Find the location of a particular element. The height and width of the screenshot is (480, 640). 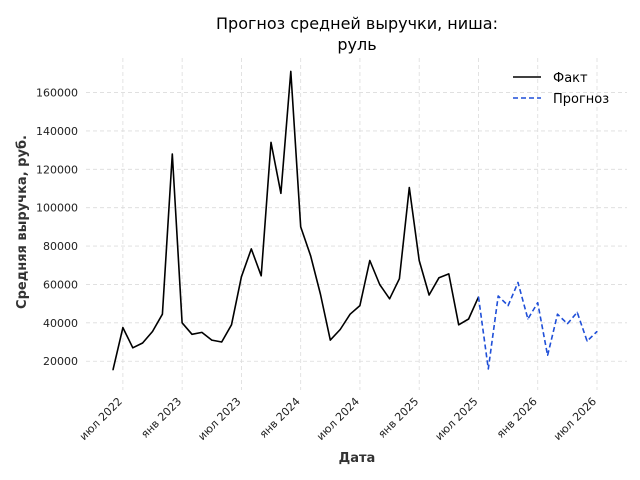

y-tick-label: 20000 is located at coordinates (60, 361).